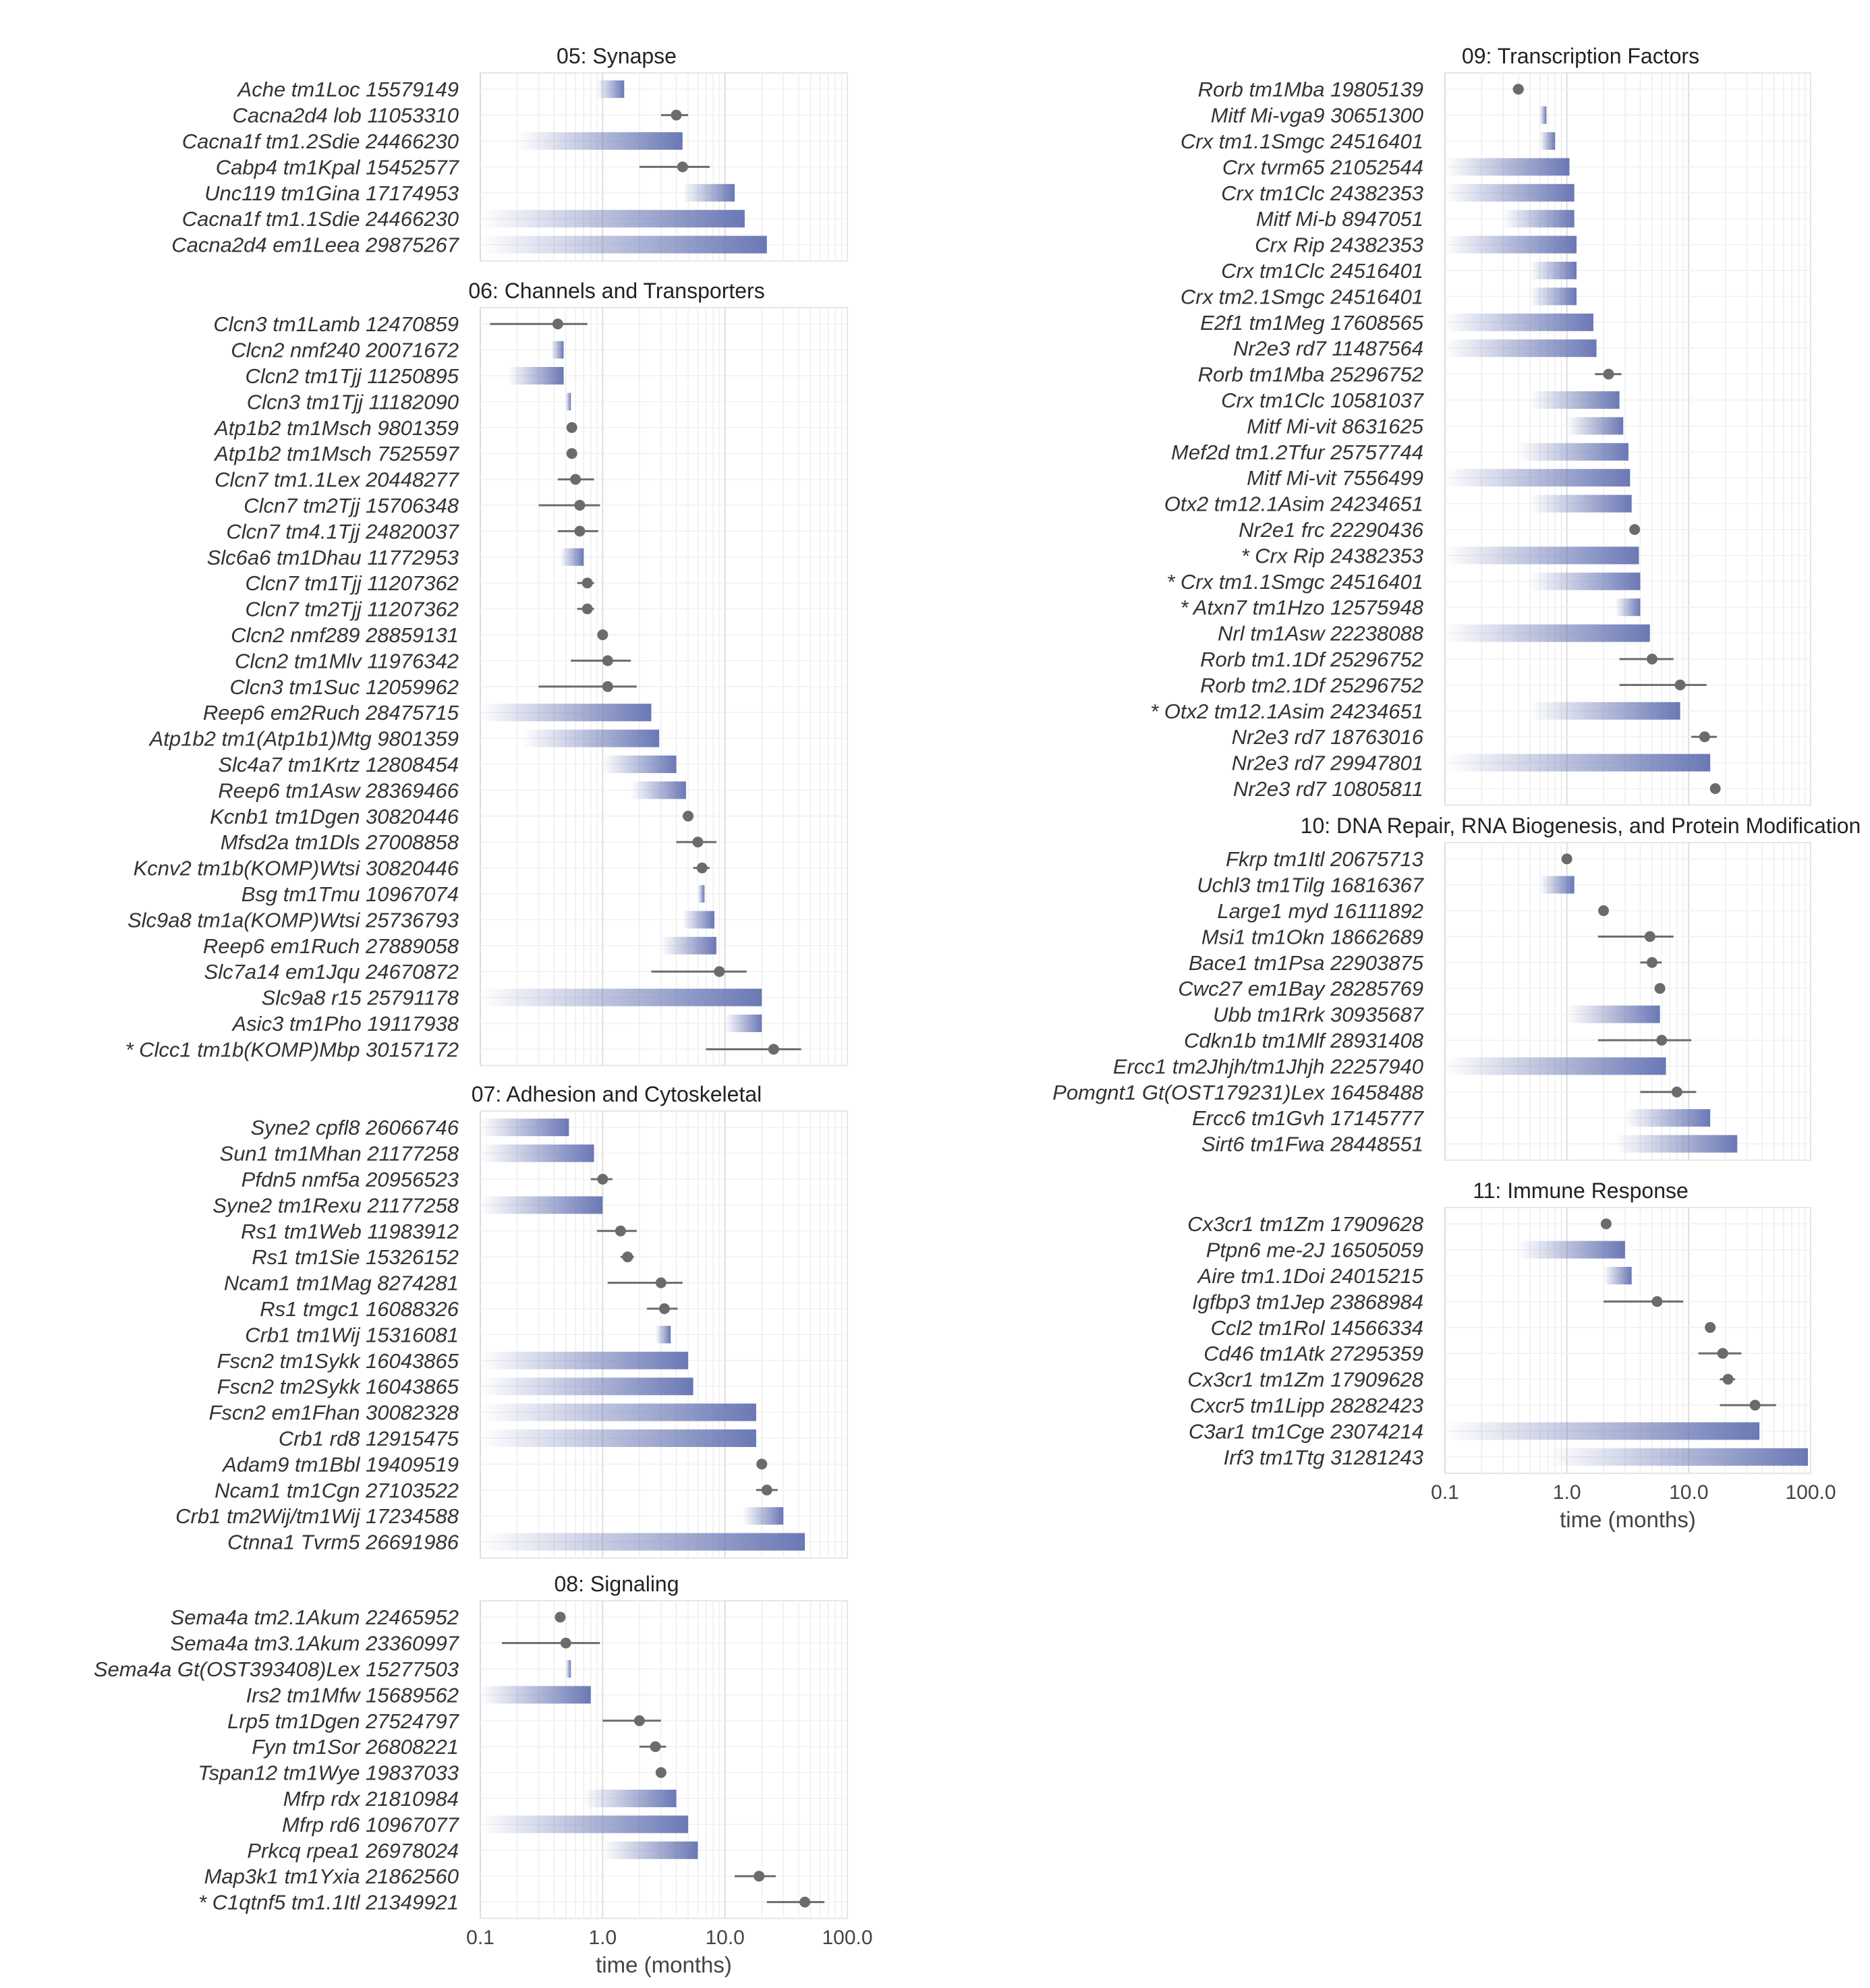 This screenshot has height=1988, width=1870. Describe the element at coordinates (334, 1413) in the screenshot. I see `row-label: Fscn2 em1Fhan 30082328` at that location.